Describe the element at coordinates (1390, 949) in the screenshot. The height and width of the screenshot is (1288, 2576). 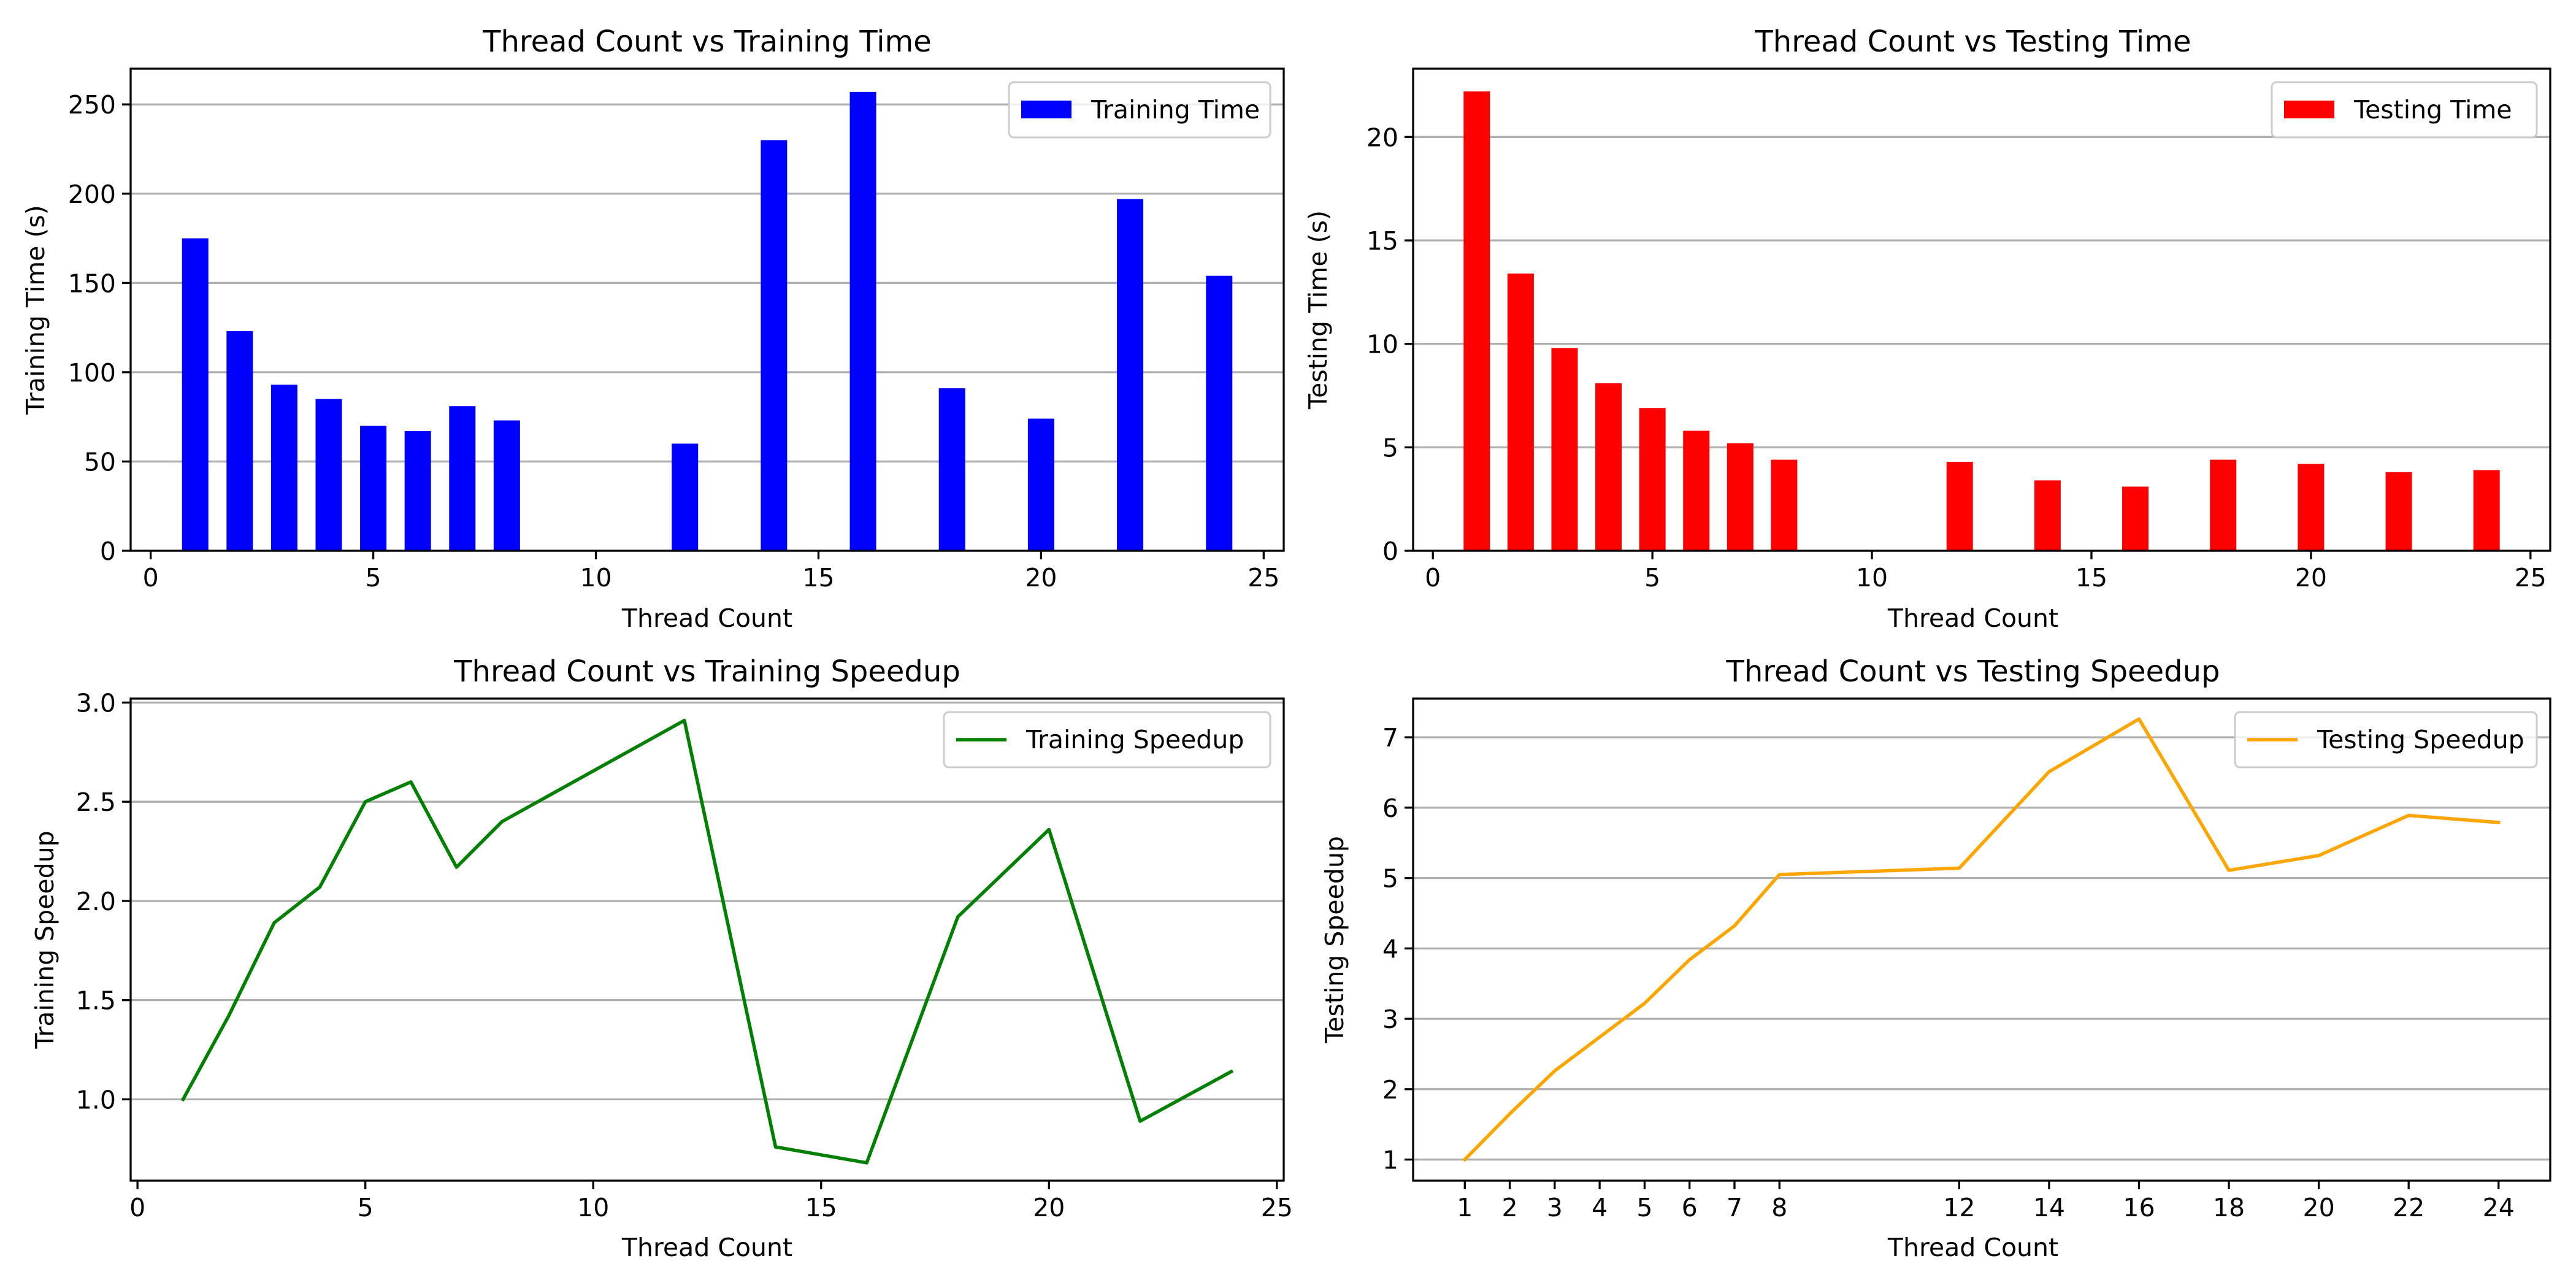
I see `y-tick-label: 4` at that location.